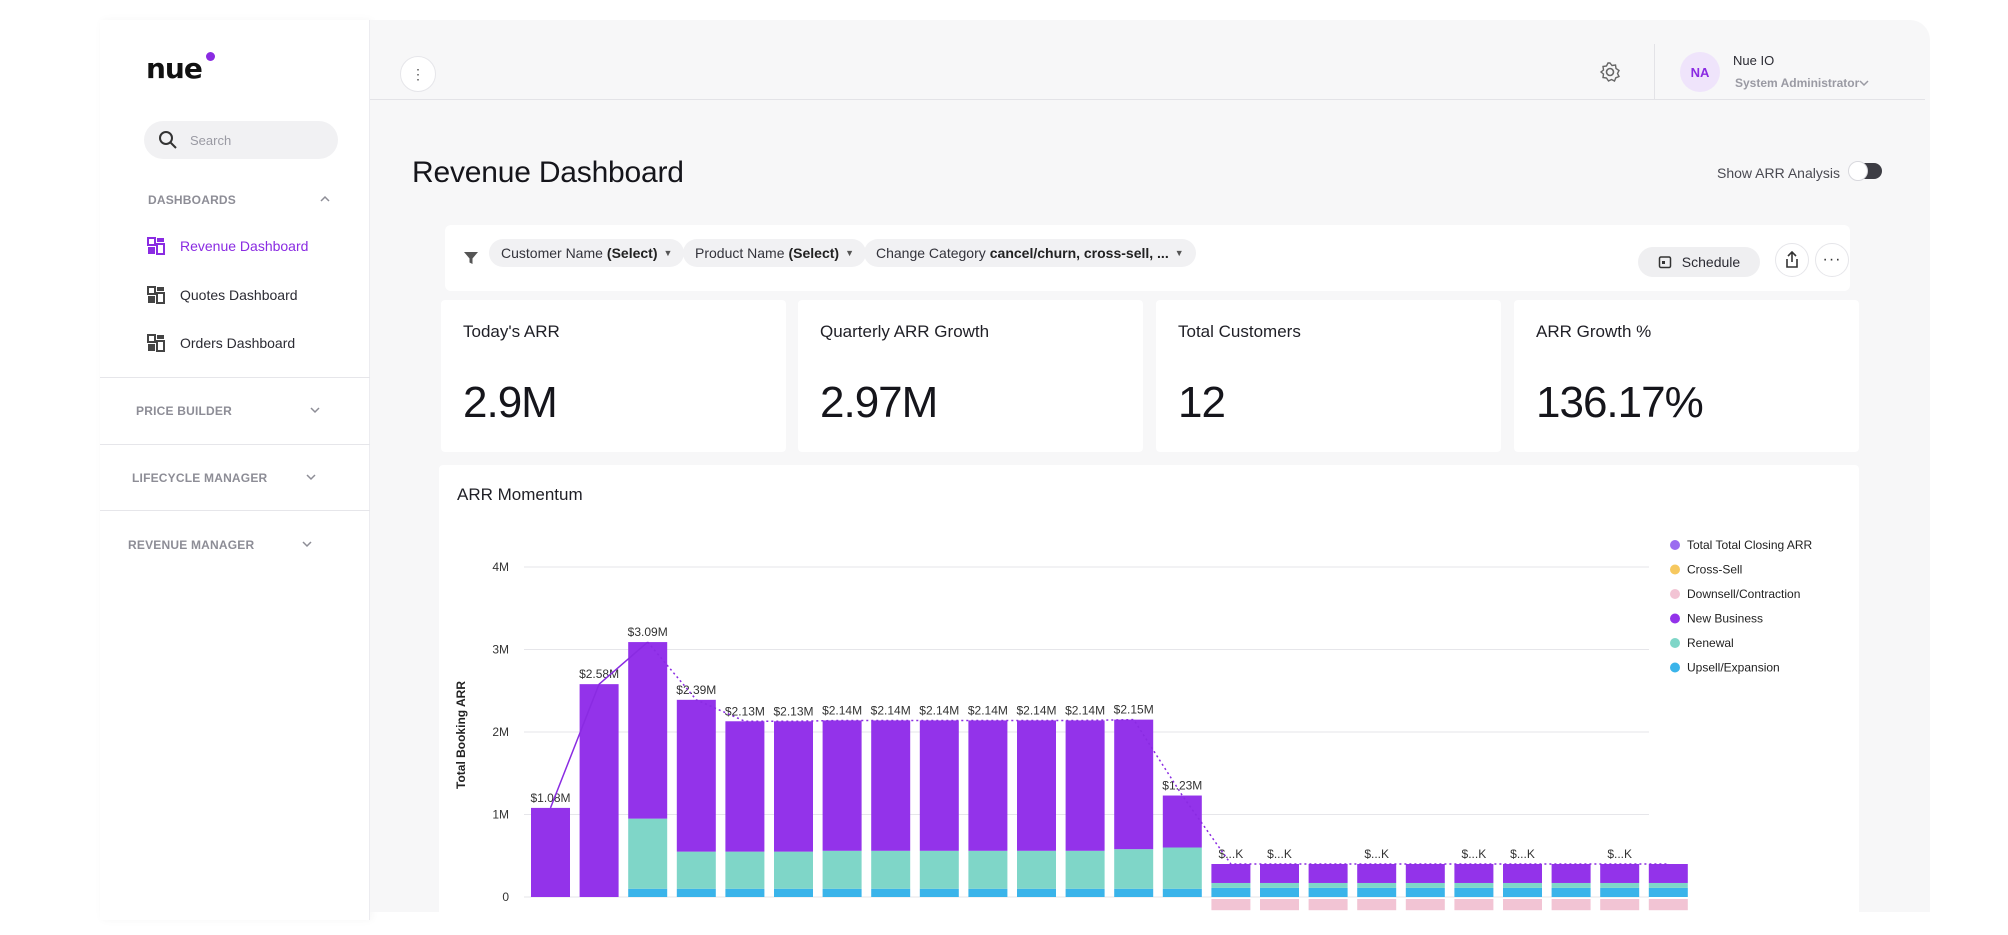 This screenshot has width=2008, height=935. I want to click on price-builder-section-header: PRICE BUILDER, so click(184, 411).